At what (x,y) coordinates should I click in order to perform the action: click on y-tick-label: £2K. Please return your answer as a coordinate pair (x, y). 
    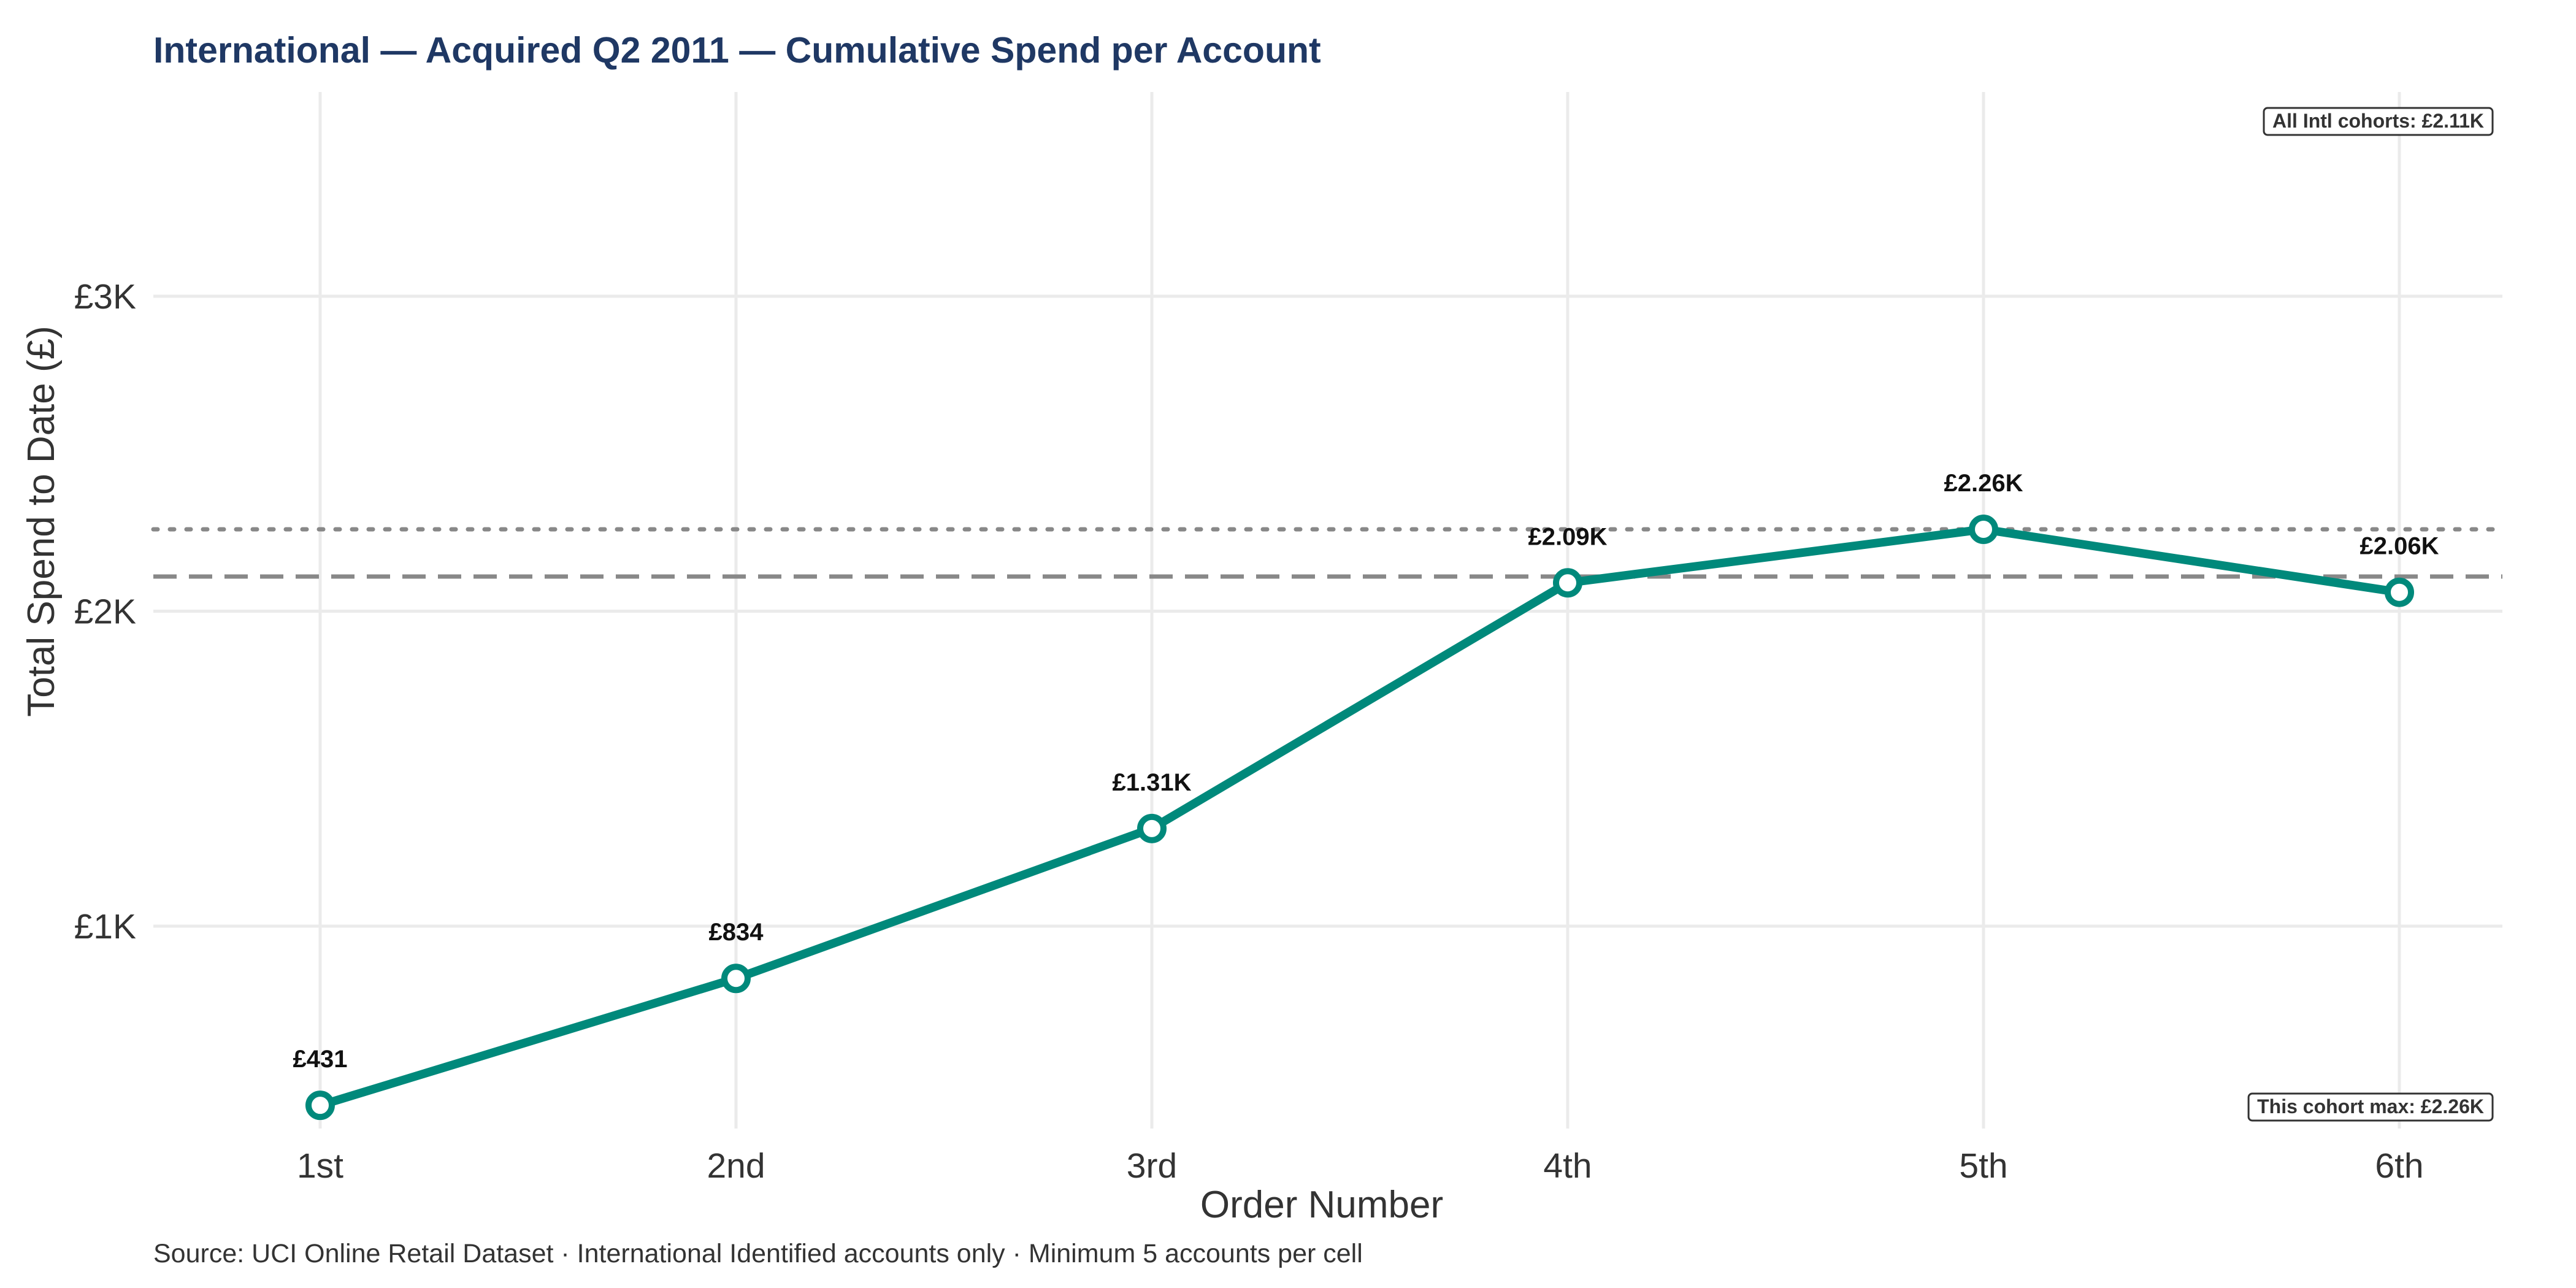
    Looking at the image, I should click on (105, 612).